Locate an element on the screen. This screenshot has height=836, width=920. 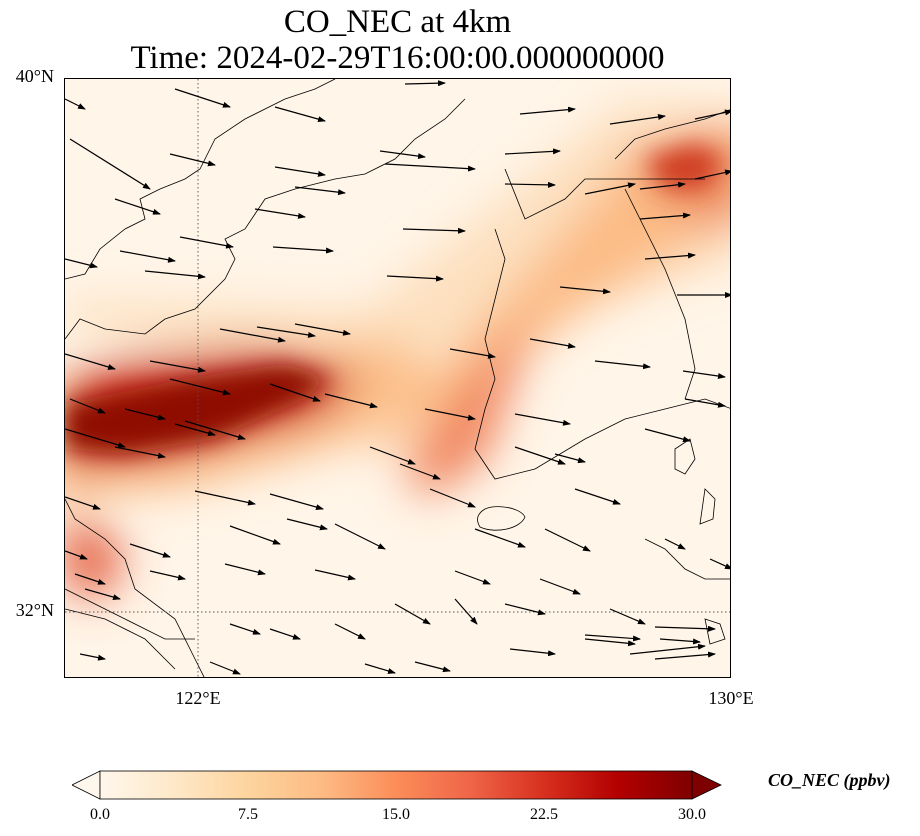
colorbar-tick-7-5: 7.5 is located at coordinates (248, 814).